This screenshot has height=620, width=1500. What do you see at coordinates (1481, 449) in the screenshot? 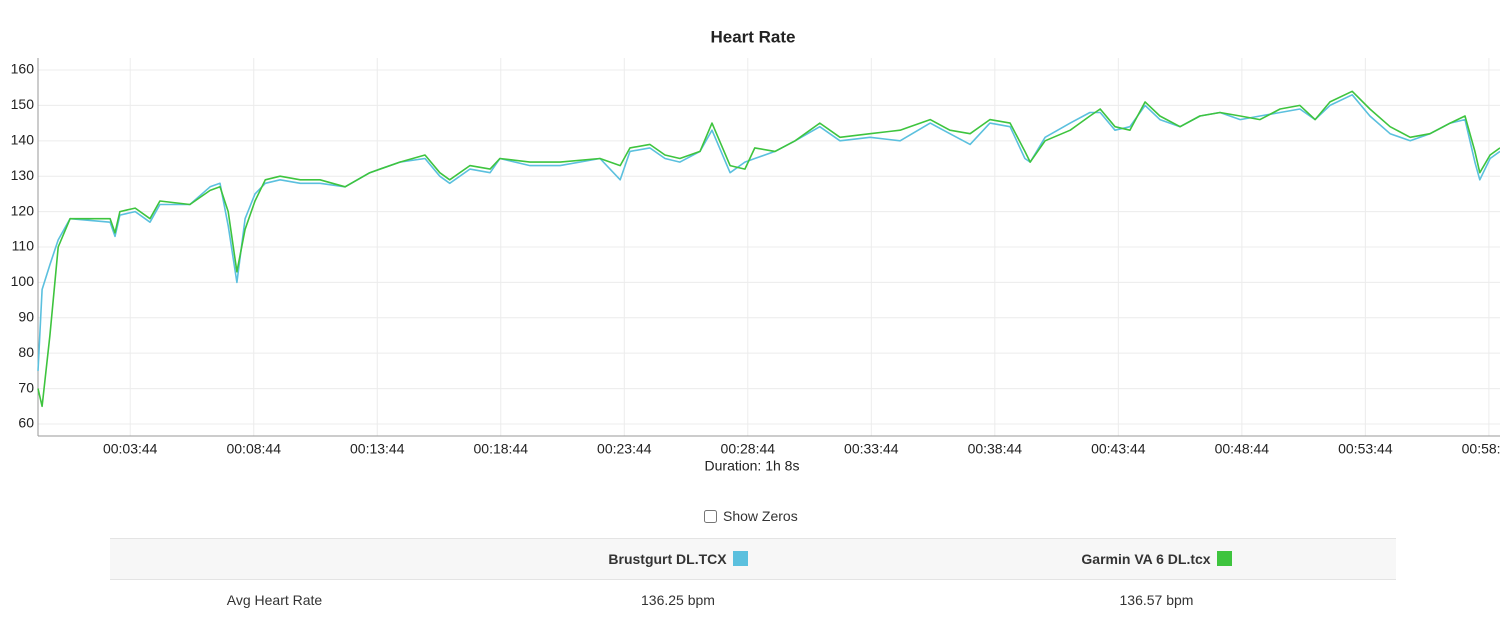
I see `x-tick-label: 00:58:44` at bounding box center [1481, 449].